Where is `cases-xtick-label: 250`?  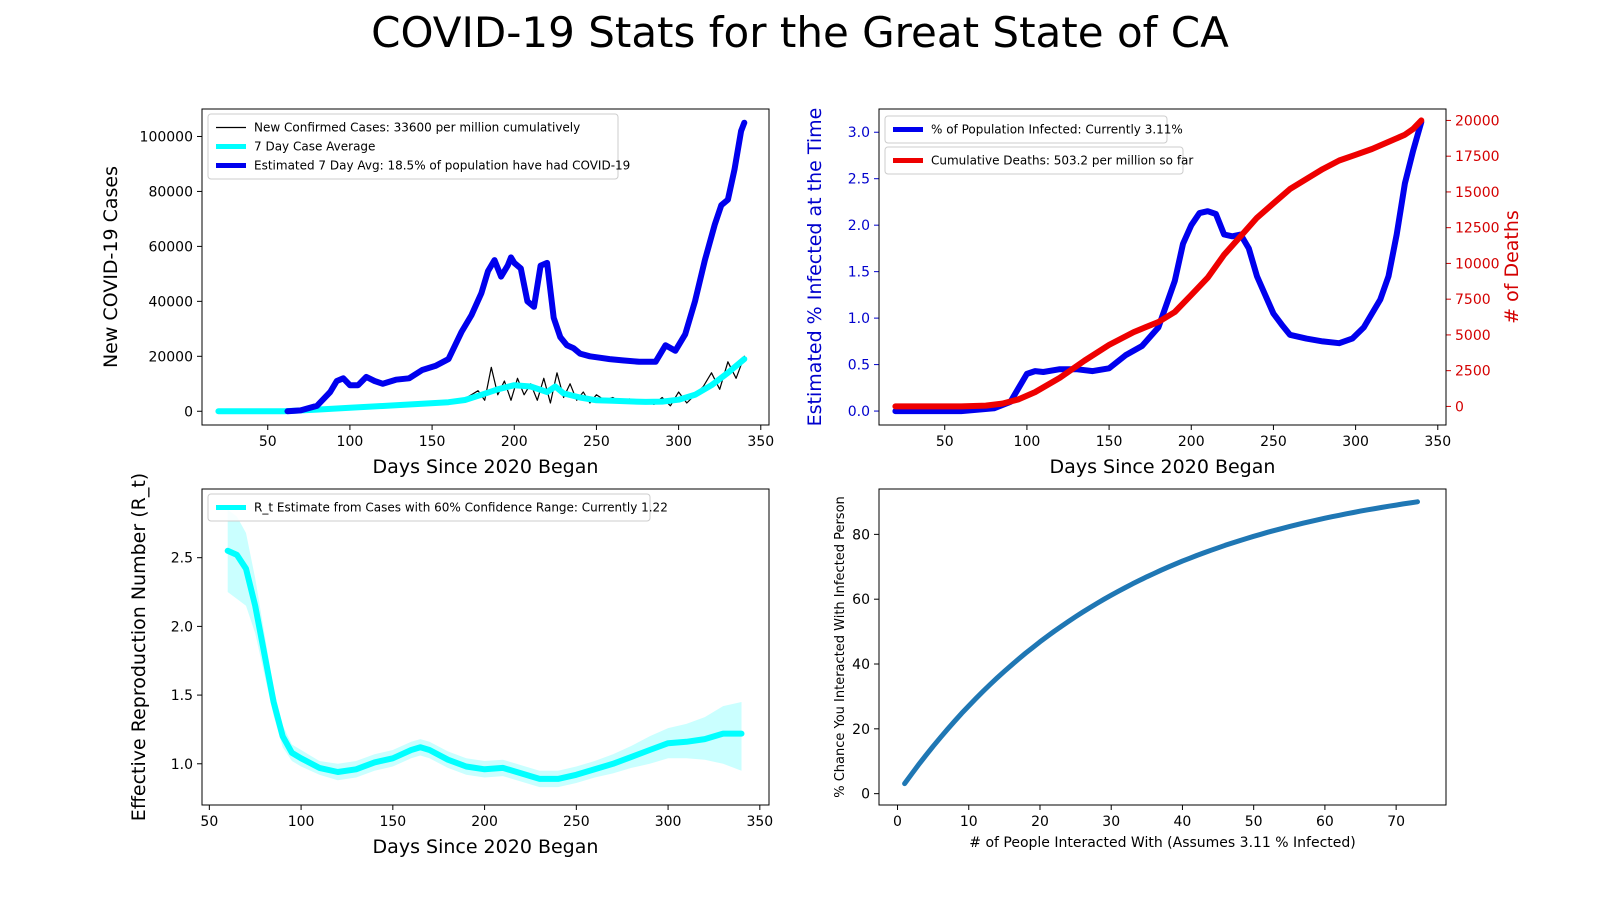 cases-xtick-label: 250 is located at coordinates (596, 442).